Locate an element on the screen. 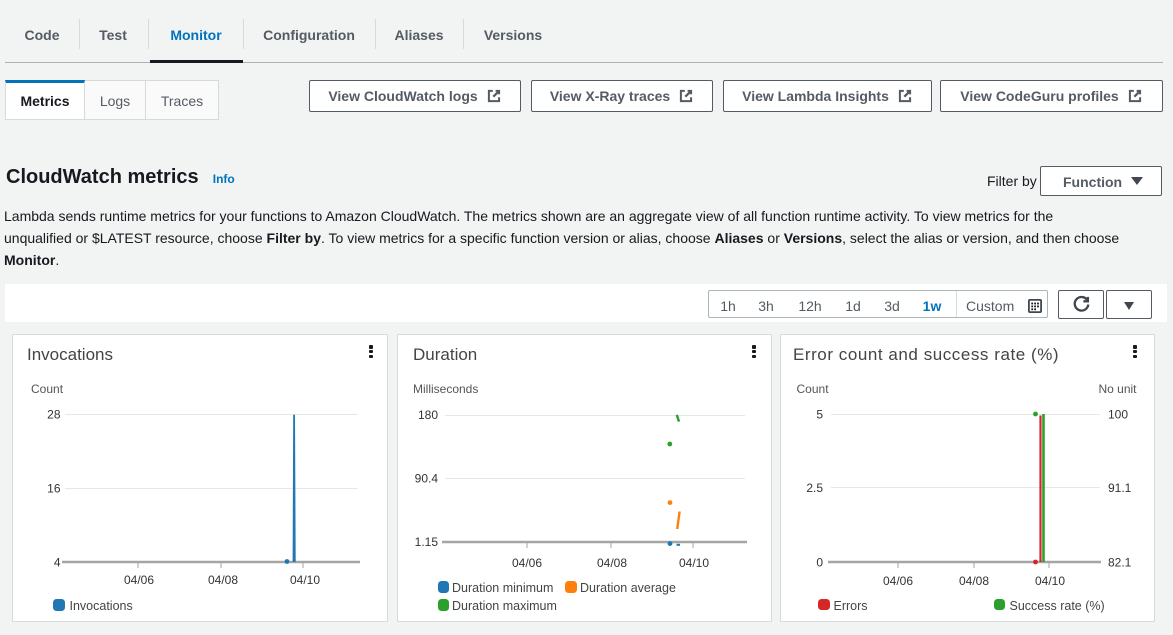 The image size is (1173, 635). svg-text: 4 is located at coordinates (57, 563).